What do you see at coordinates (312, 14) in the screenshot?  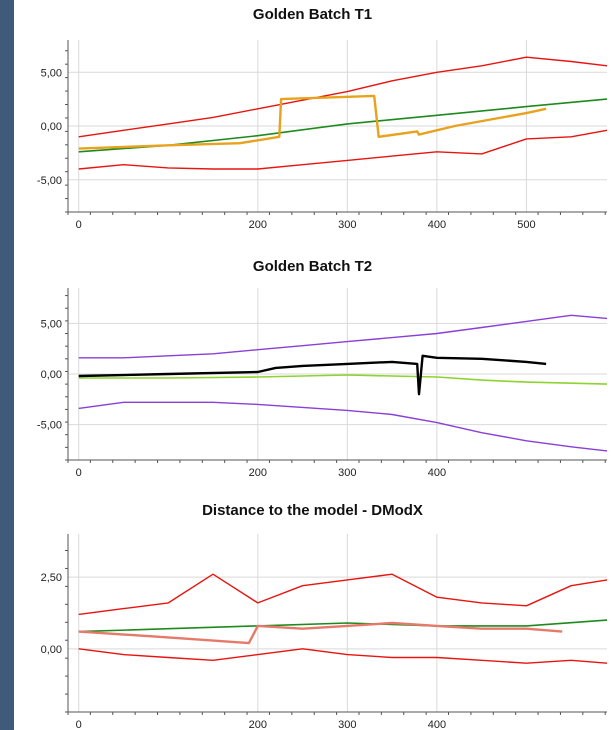 I see `chart-title-t1: Golden Batch T1` at bounding box center [312, 14].